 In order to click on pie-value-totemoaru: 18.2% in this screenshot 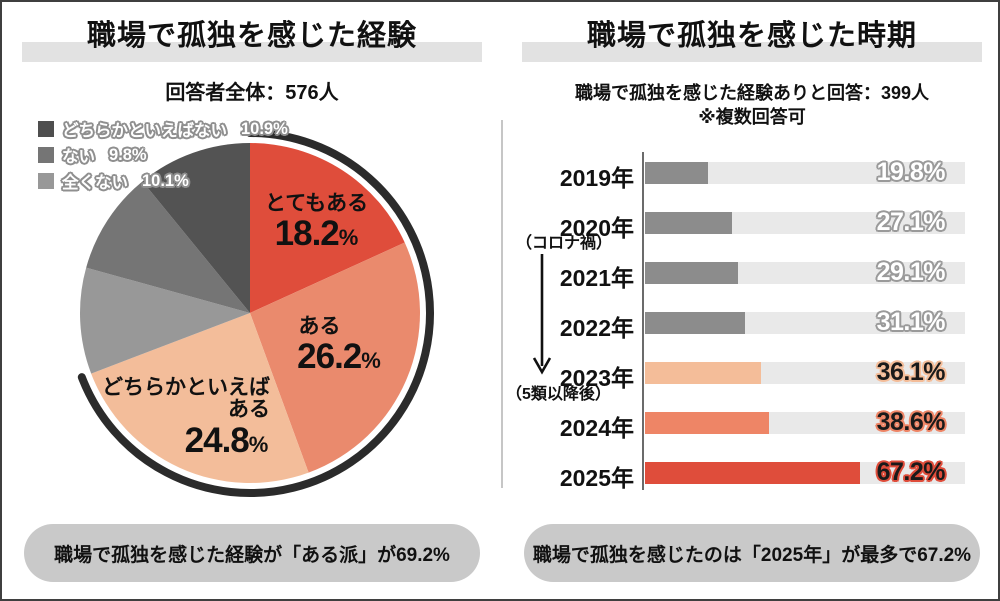, I will do `click(316, 233)`.